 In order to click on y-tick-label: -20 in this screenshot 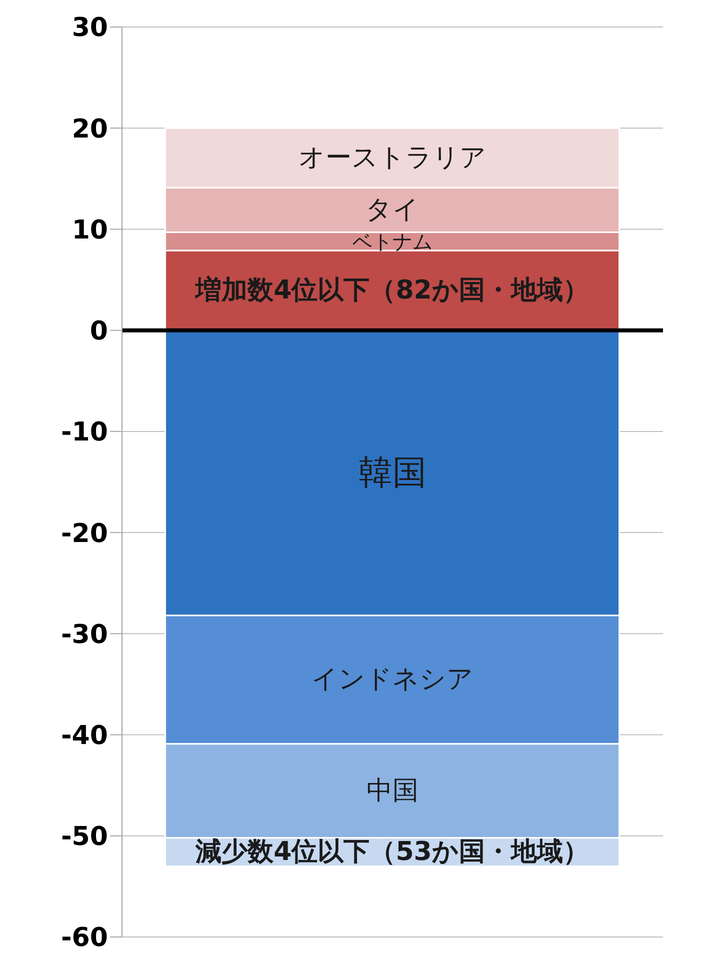, I will do `click(84, 533)`.